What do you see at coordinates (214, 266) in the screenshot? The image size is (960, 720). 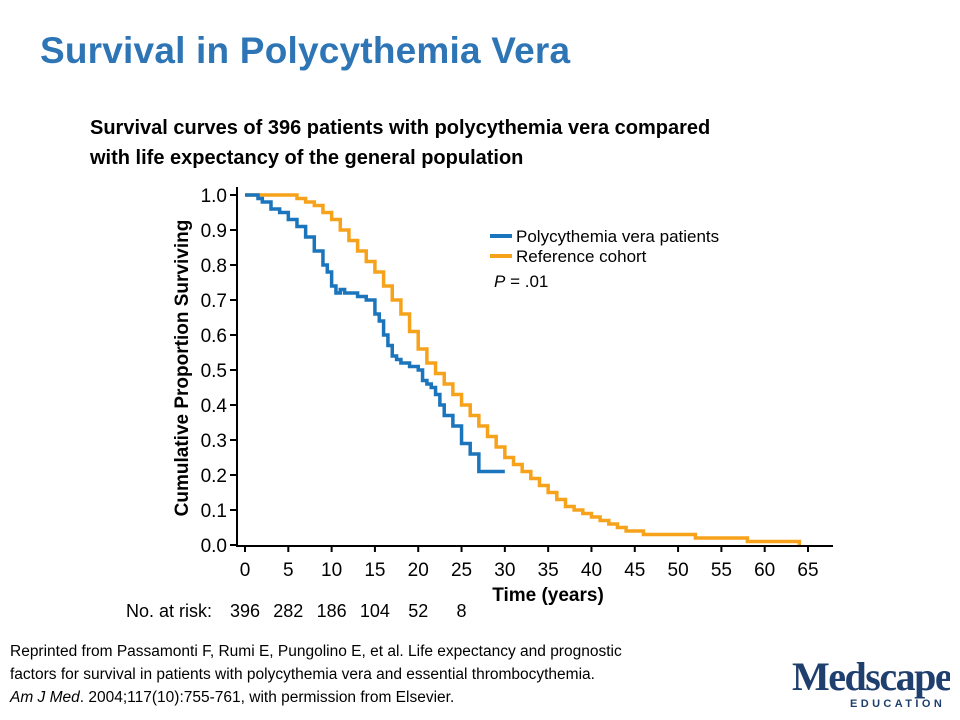 I see `y-tick-label: 0.8` at bounding box center [214, 266].